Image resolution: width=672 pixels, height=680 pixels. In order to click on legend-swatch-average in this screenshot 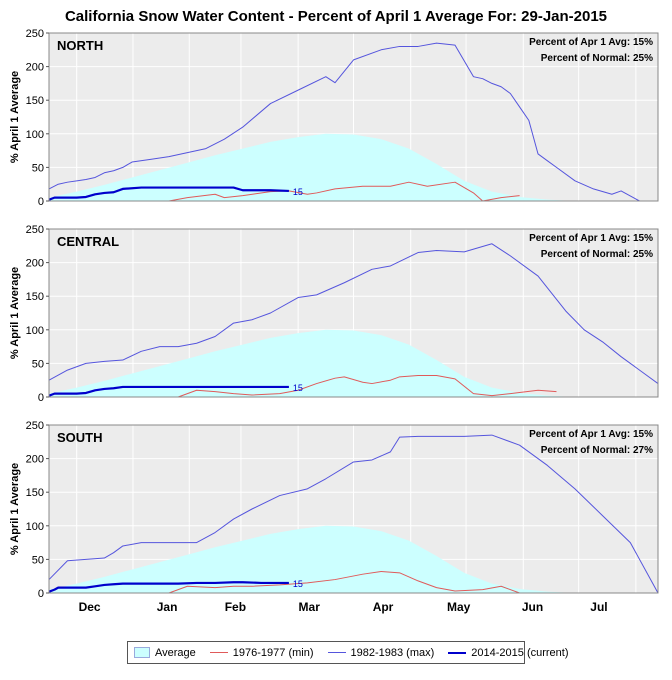, I will do `click(142, 652)`.